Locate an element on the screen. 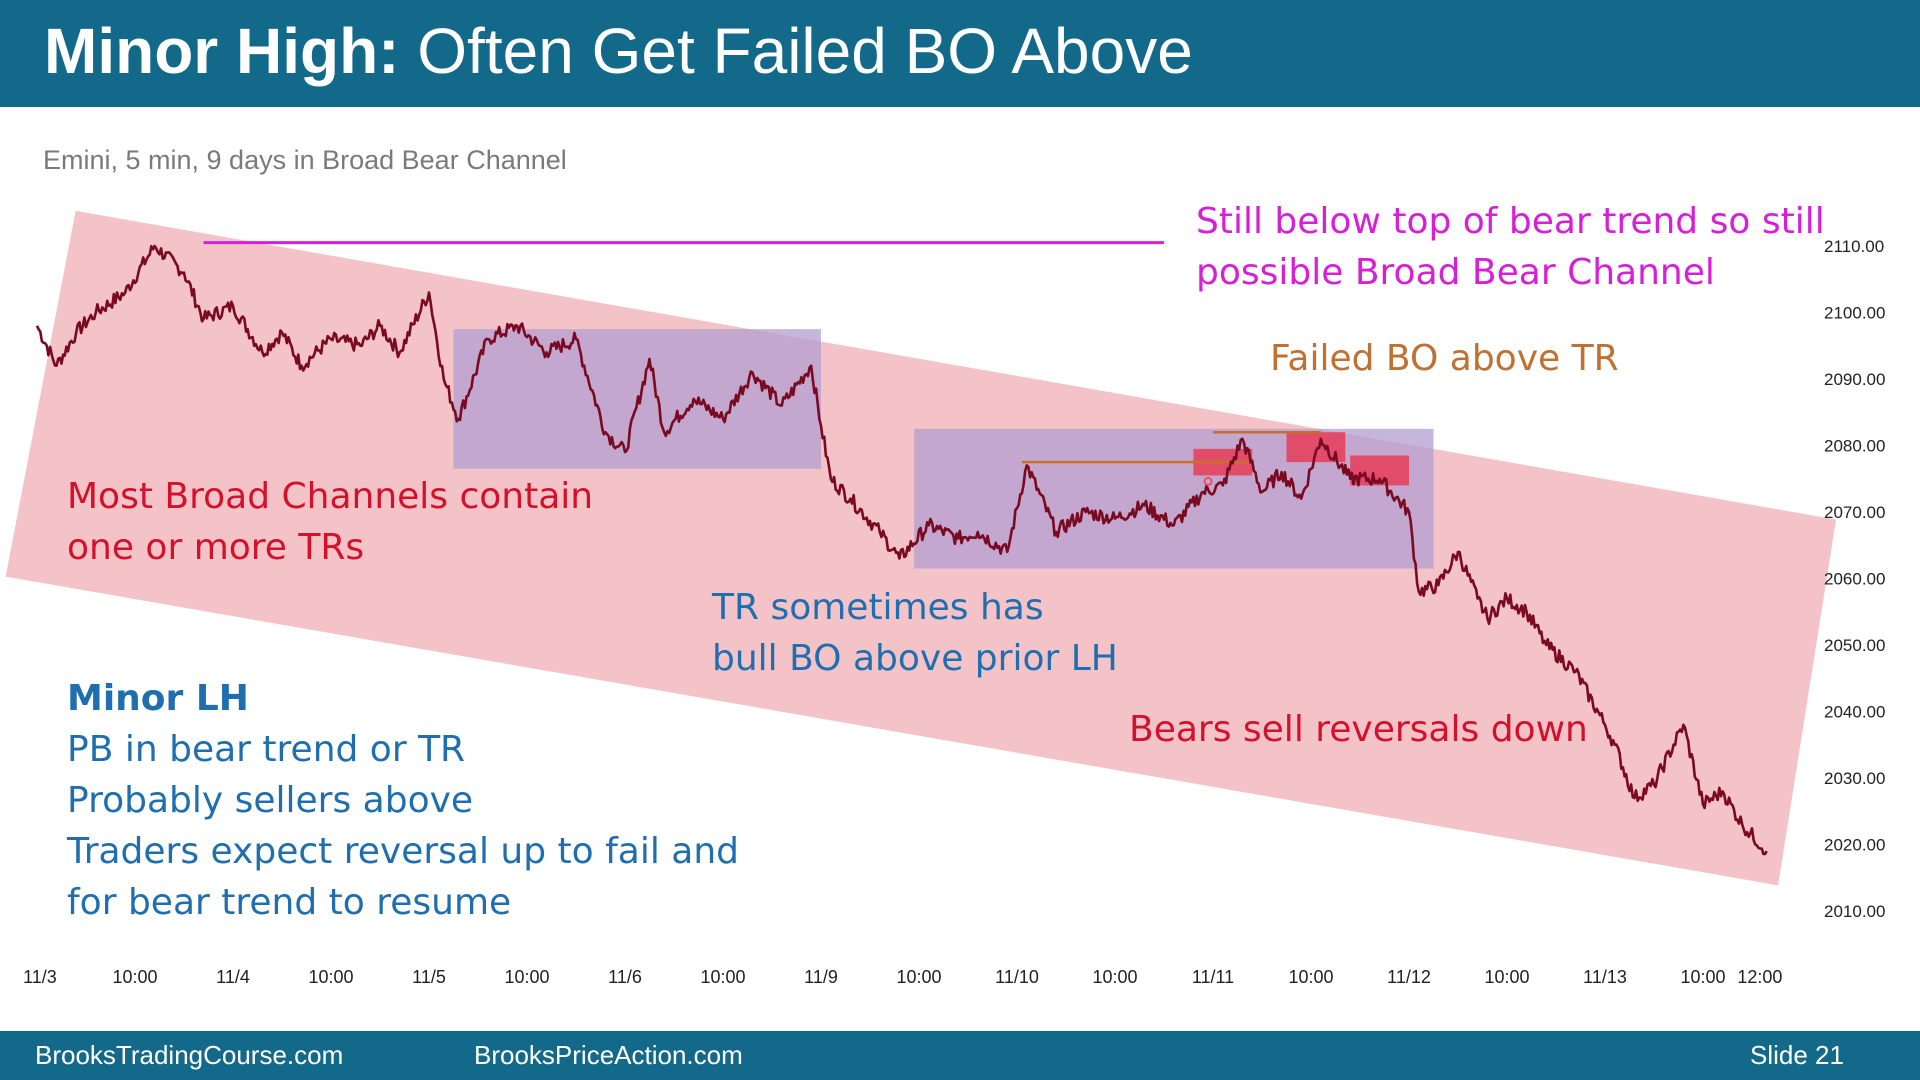  annotation-bears: Bears sell reversals down is located at coordinates (1358, 729).